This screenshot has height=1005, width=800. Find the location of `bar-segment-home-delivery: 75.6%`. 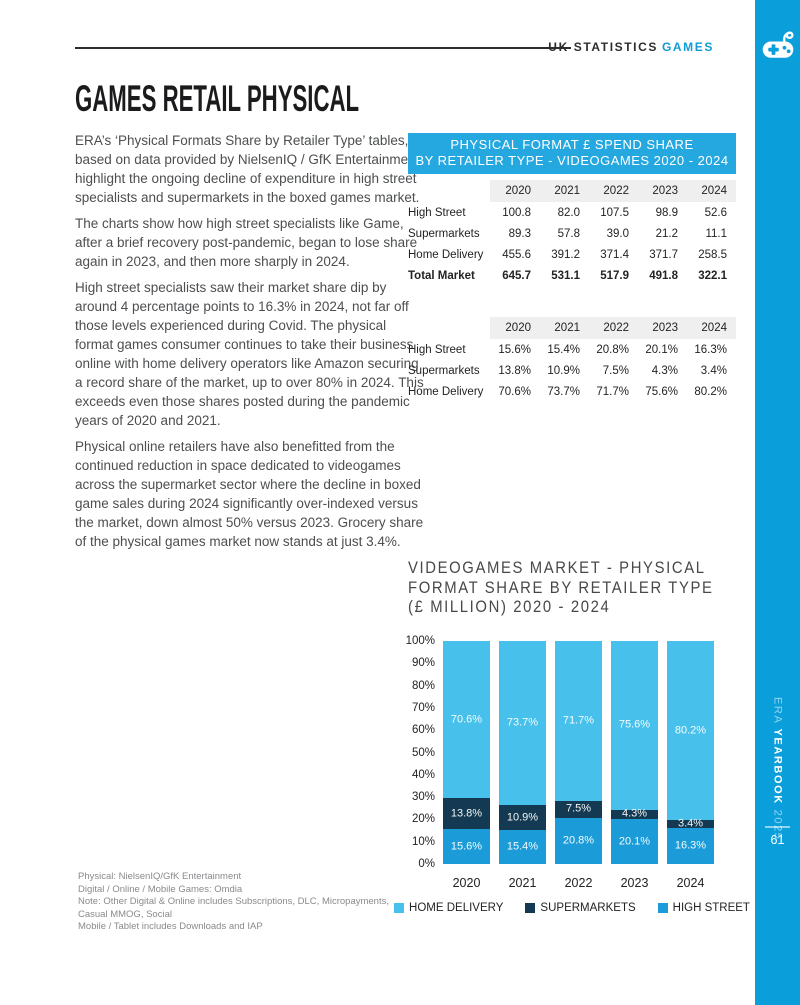

bar-segment-home-delivery: 75.6% is located at coordinates (634, 725).